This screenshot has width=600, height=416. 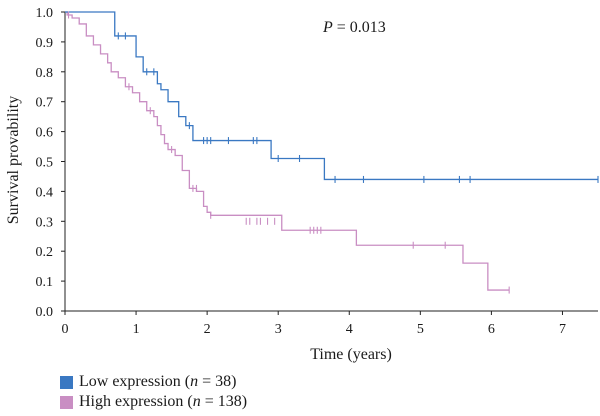 What do you see at coordinates (207, 329) in the screenshot?
I see `x-tick-label: 2` at bounding box center [207, 329].